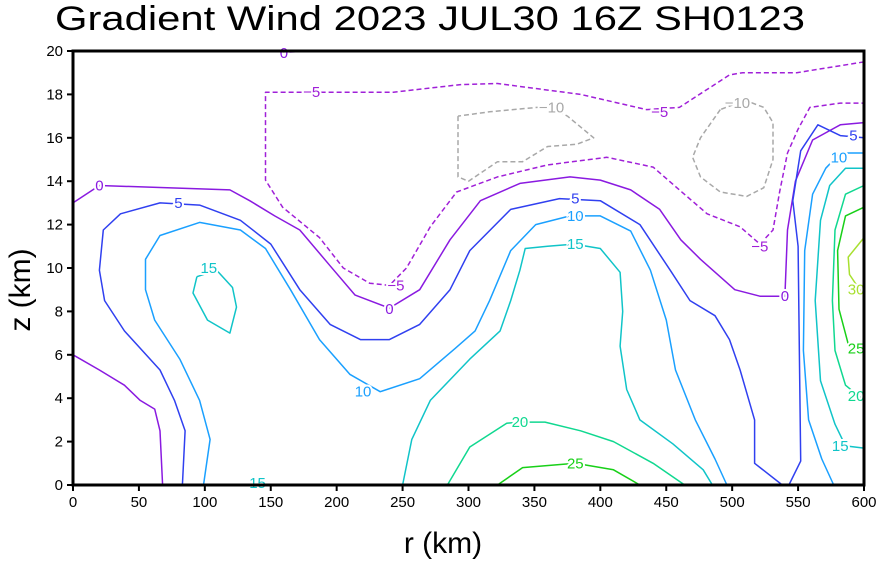 This screenshot has width=879, height=561. I want to click on x-tick-label: 450, so click(666, 502).